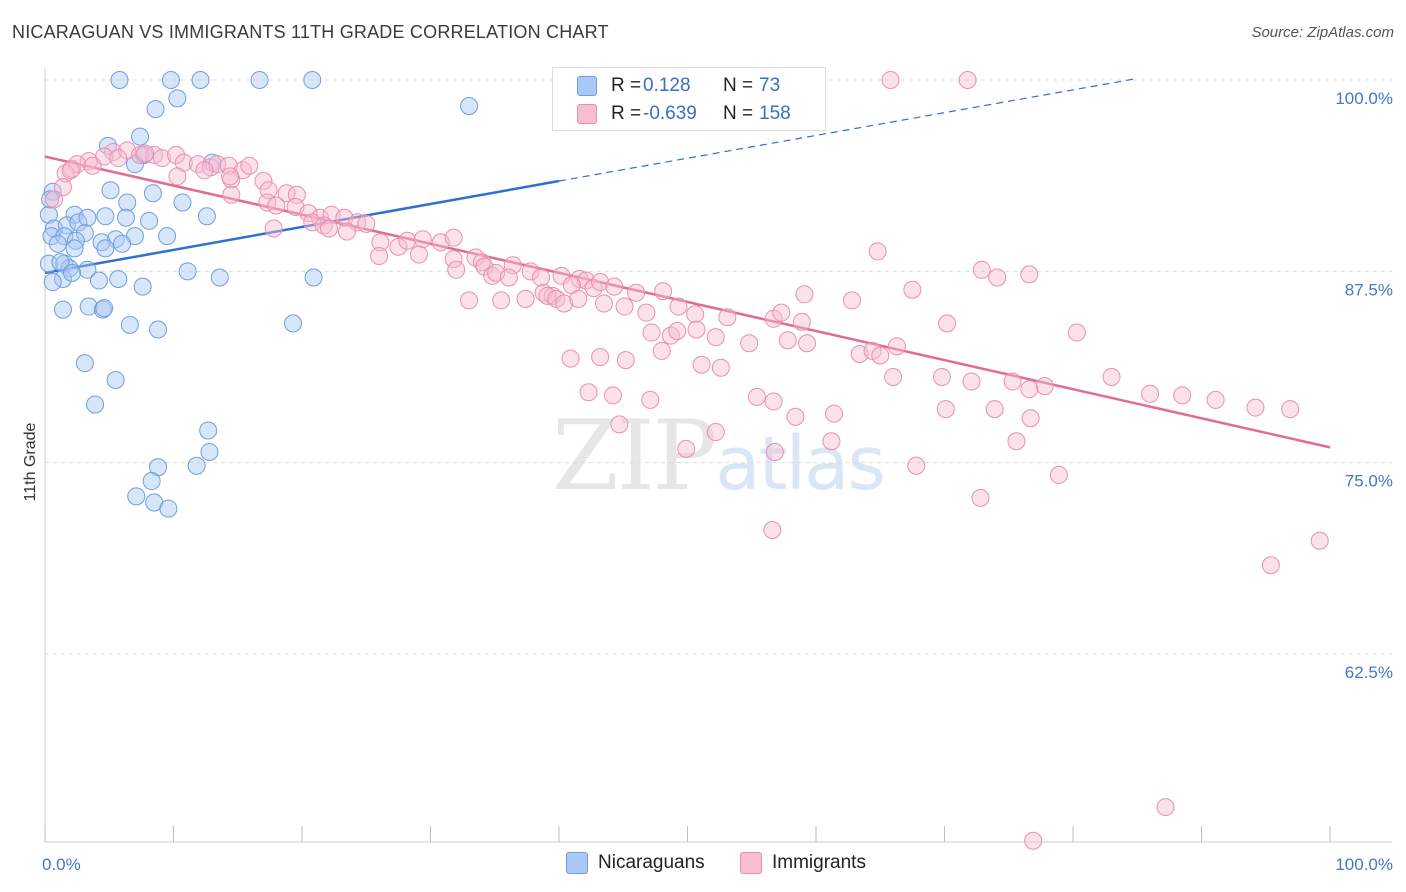 The width and height of the screenshot is (1406, 892). I want to click on watermark-zip: ZIP, so click(634, 456).